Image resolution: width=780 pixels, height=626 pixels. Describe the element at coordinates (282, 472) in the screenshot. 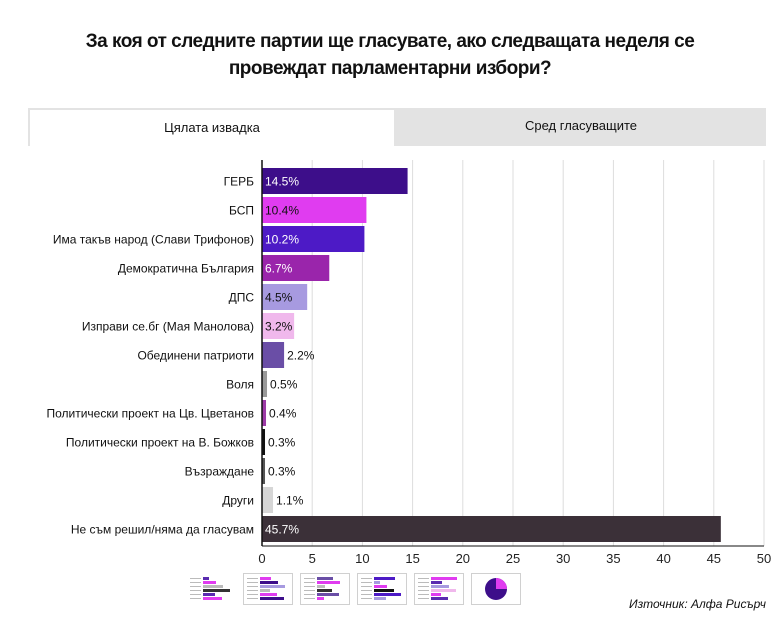

I see `data-label: 0.3%` at that location.